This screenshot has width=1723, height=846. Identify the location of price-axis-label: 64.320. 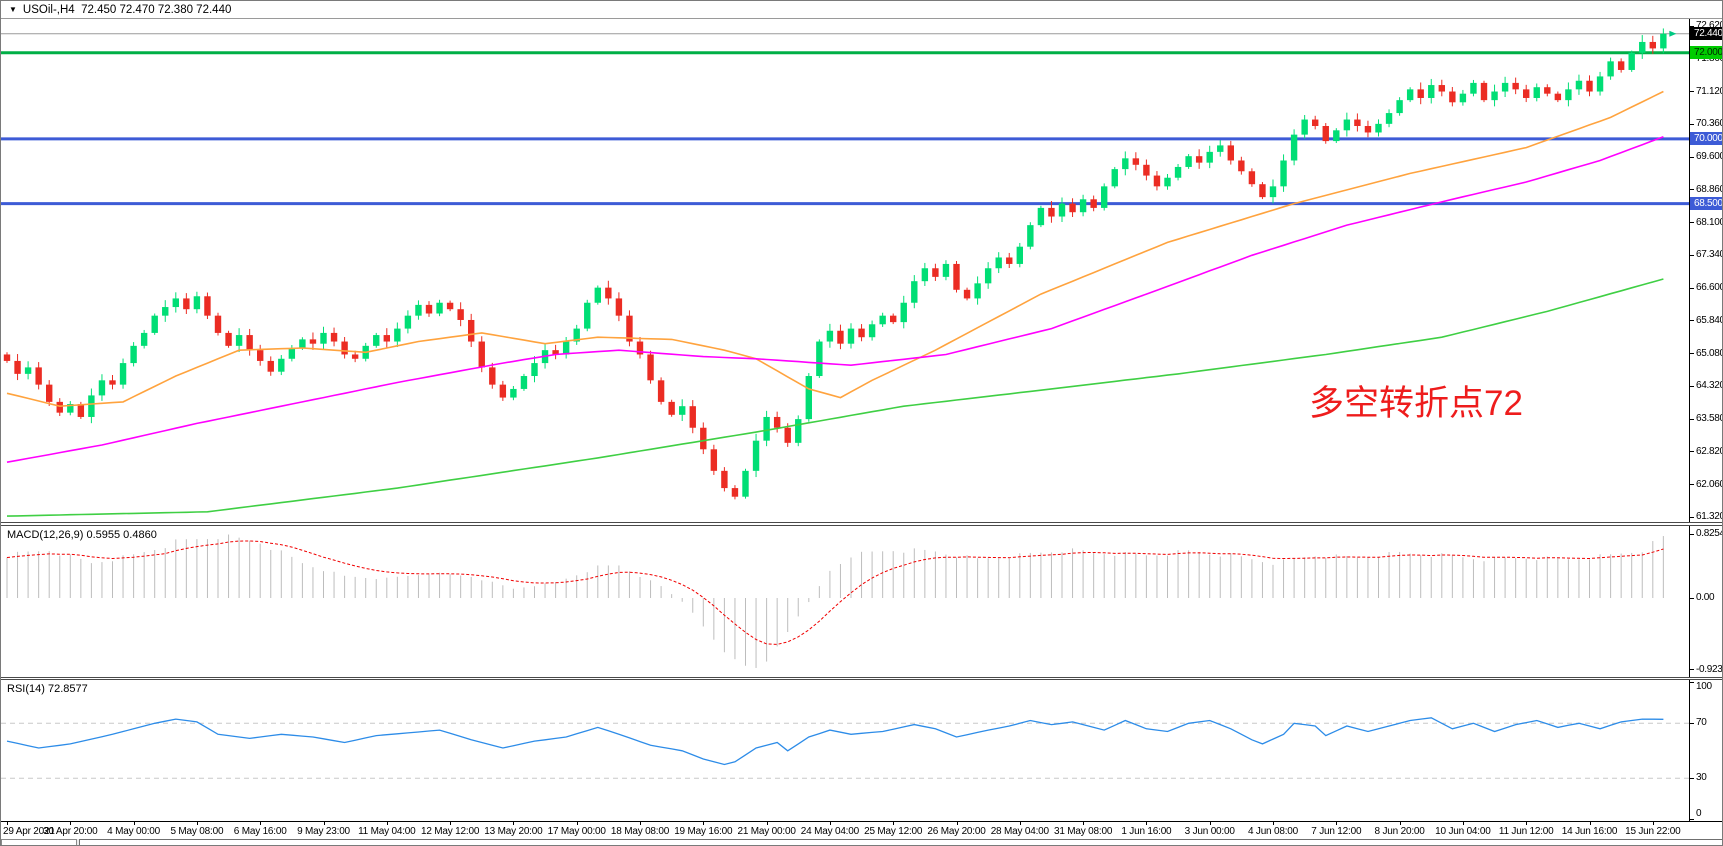
(1709, 386).